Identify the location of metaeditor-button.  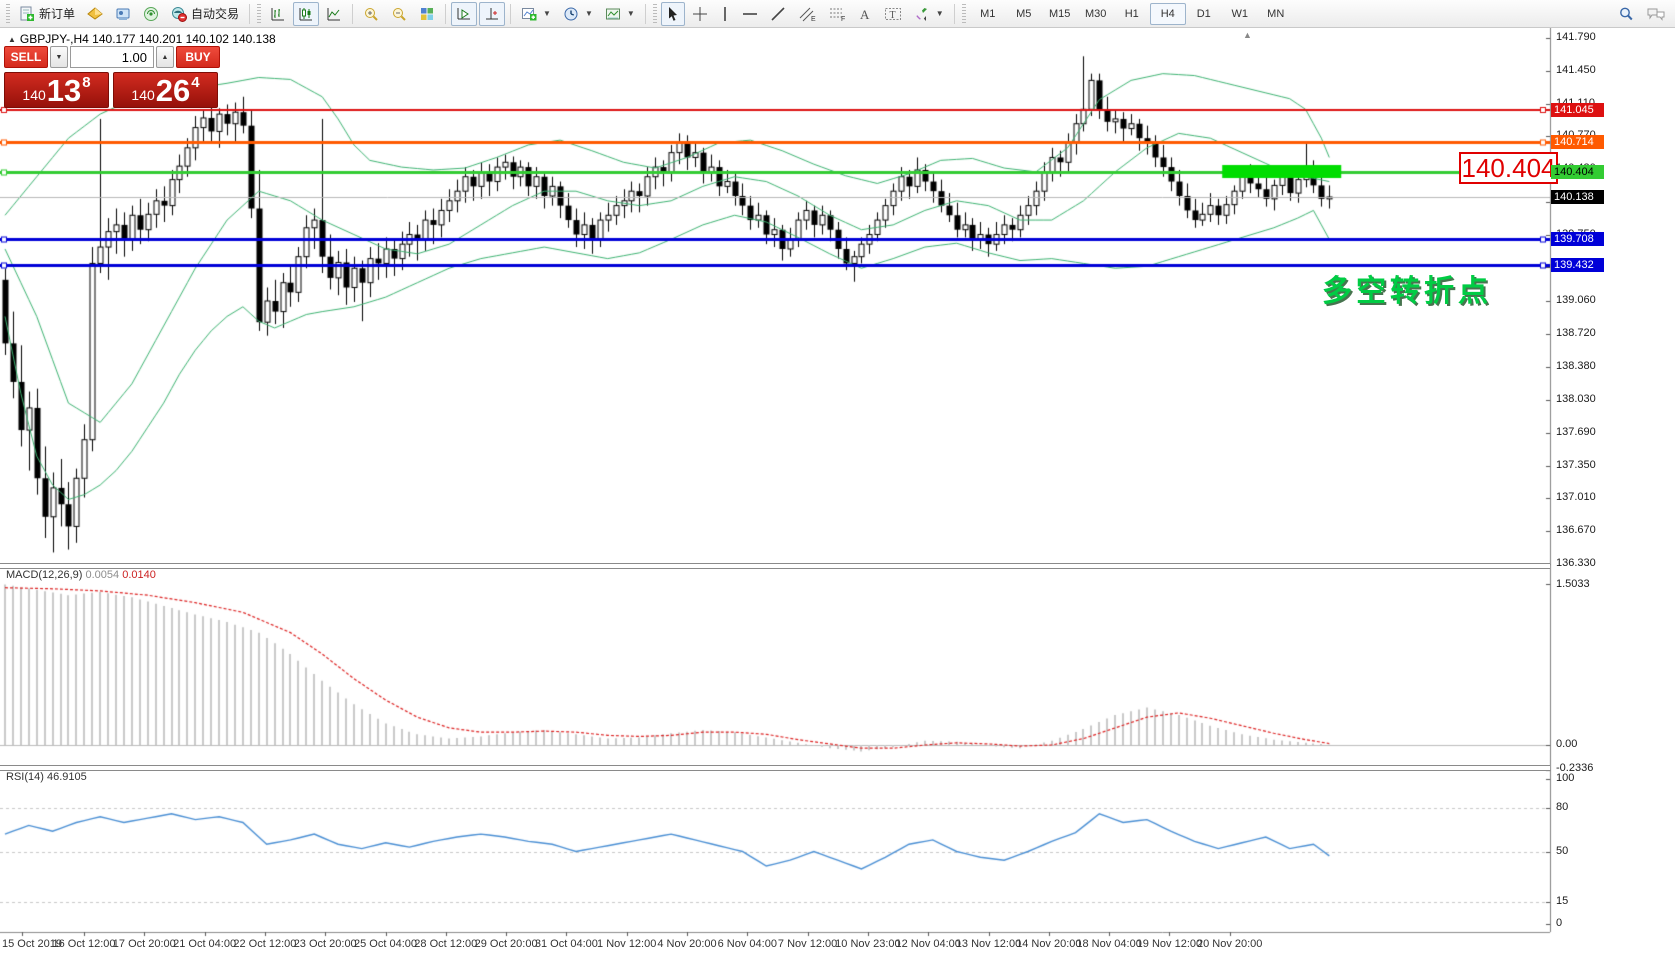
(95, 14).